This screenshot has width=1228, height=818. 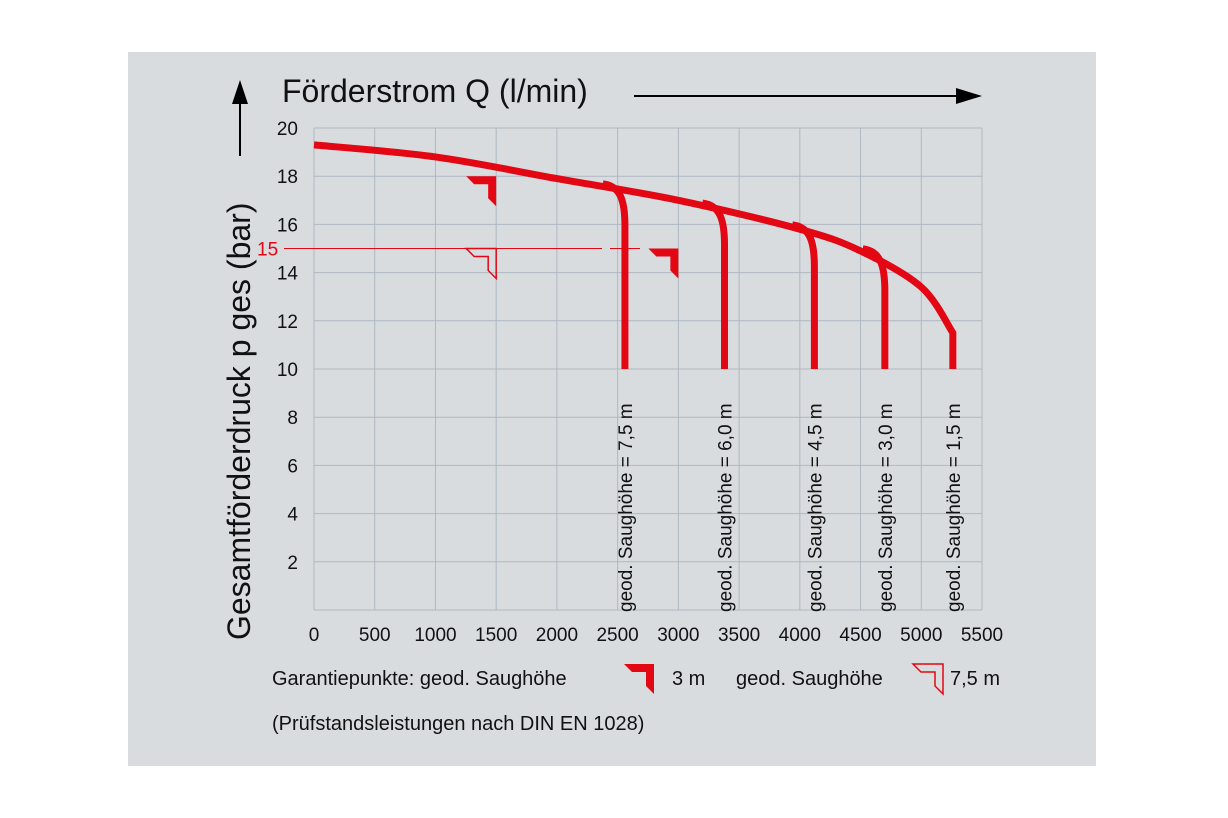 I want to click on branch-label: geod. Saughöhe = 6,0 m, so click(x=726, y=507).